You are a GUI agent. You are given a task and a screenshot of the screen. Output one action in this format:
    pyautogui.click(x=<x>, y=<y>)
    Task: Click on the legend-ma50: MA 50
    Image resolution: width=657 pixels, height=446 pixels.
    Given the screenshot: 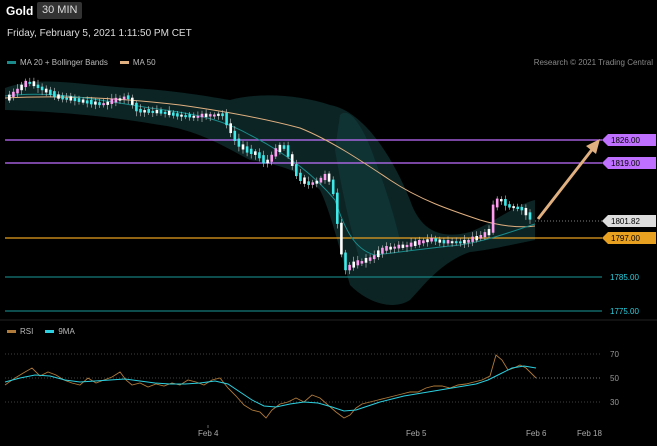 What is the action you would take?
    pyautogui.click(x=137, y=62)
    